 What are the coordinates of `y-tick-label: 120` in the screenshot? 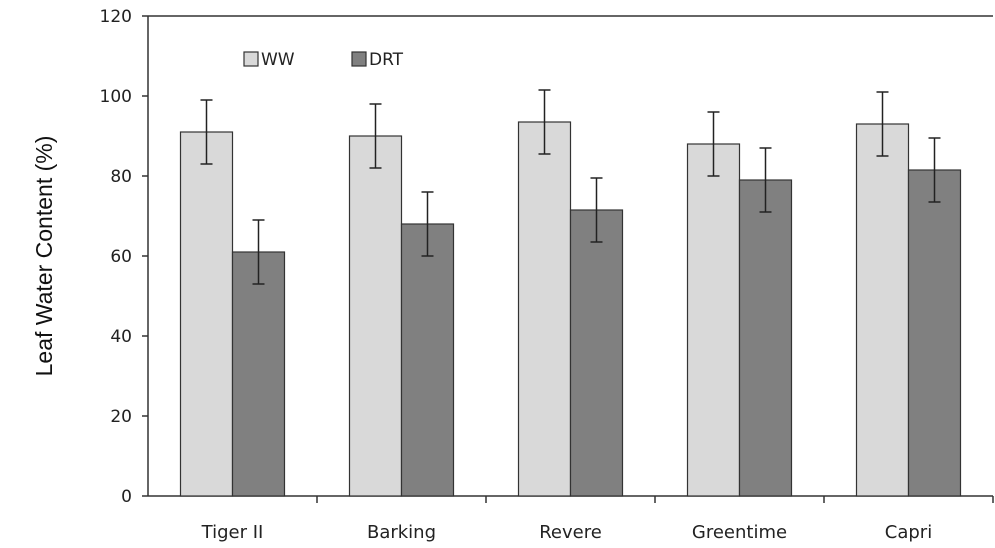 It's located at (116, 17).